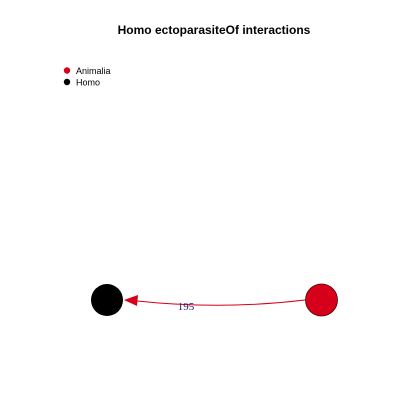 Image resolution: width=400 pixels, height=400 pixels. I want to click on edge-line, so click(221, 302).